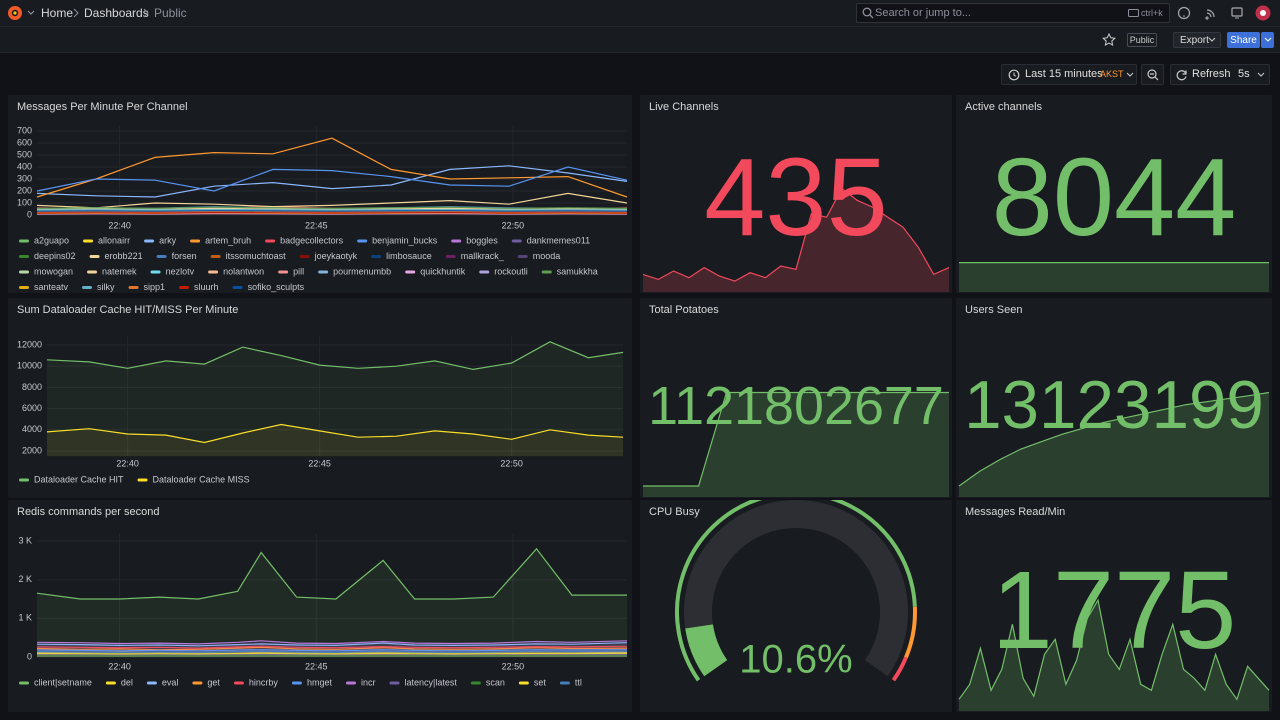 The width and height of the screenshot is (1280, 720). I want to click on y-tick-label: 10000, so click(29, 366).